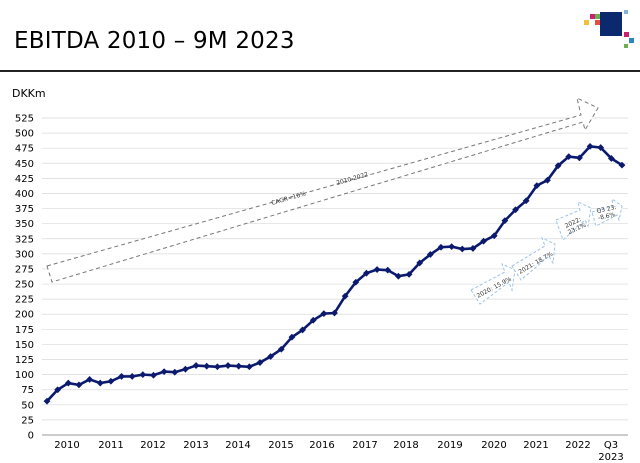 The image size is (640, 463). What do you see at coordinates (364, 445) in the screenshot?
I see `x-tick-label: 2017` at bounding box center [364, 445].